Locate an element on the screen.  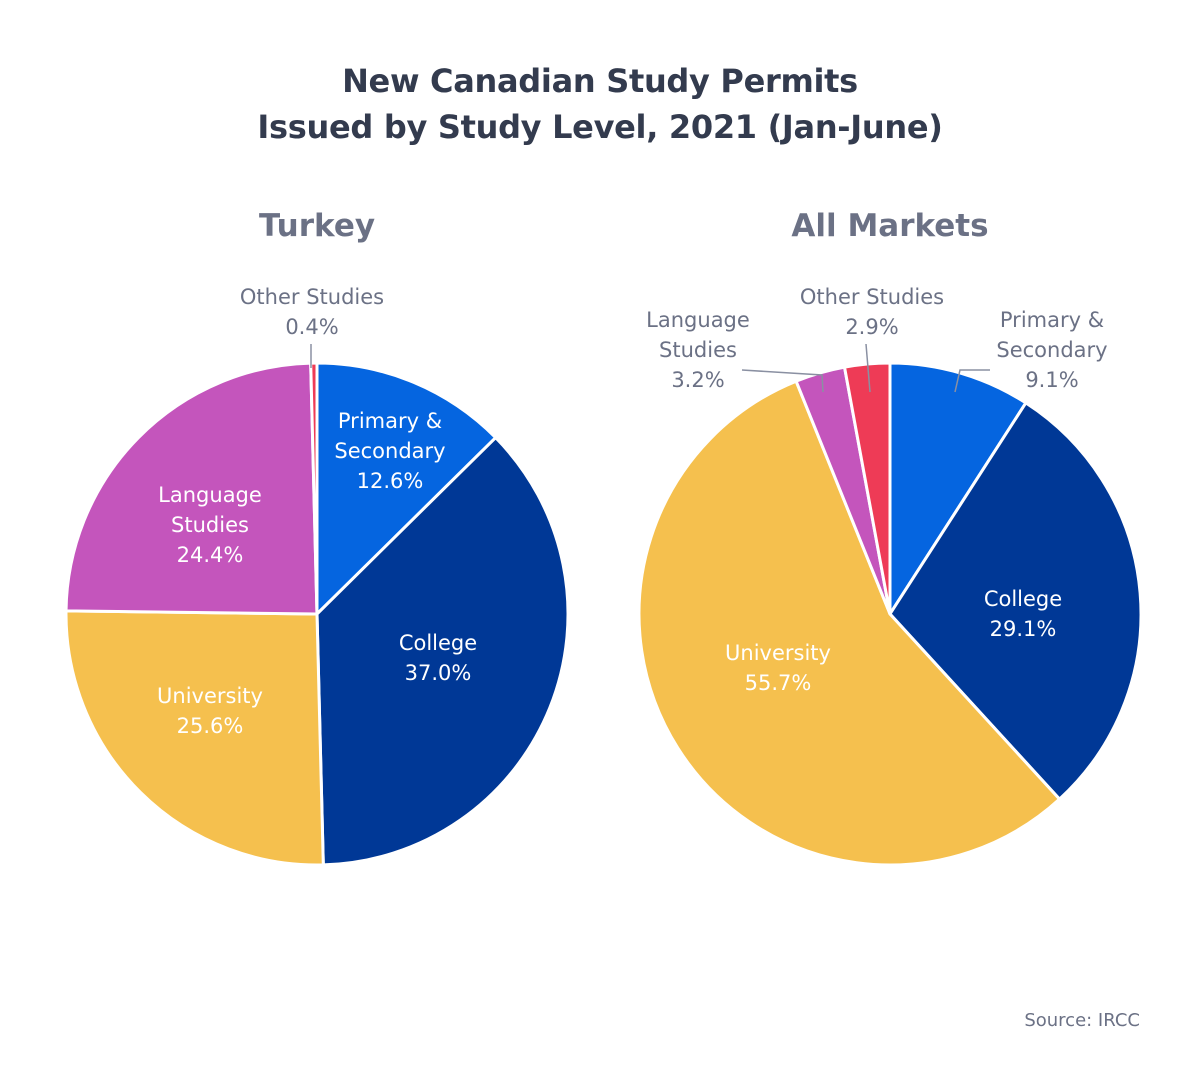
data-label-all-markets-other-studies: Other Studies 2.9% is located at coordinates (872, 312).